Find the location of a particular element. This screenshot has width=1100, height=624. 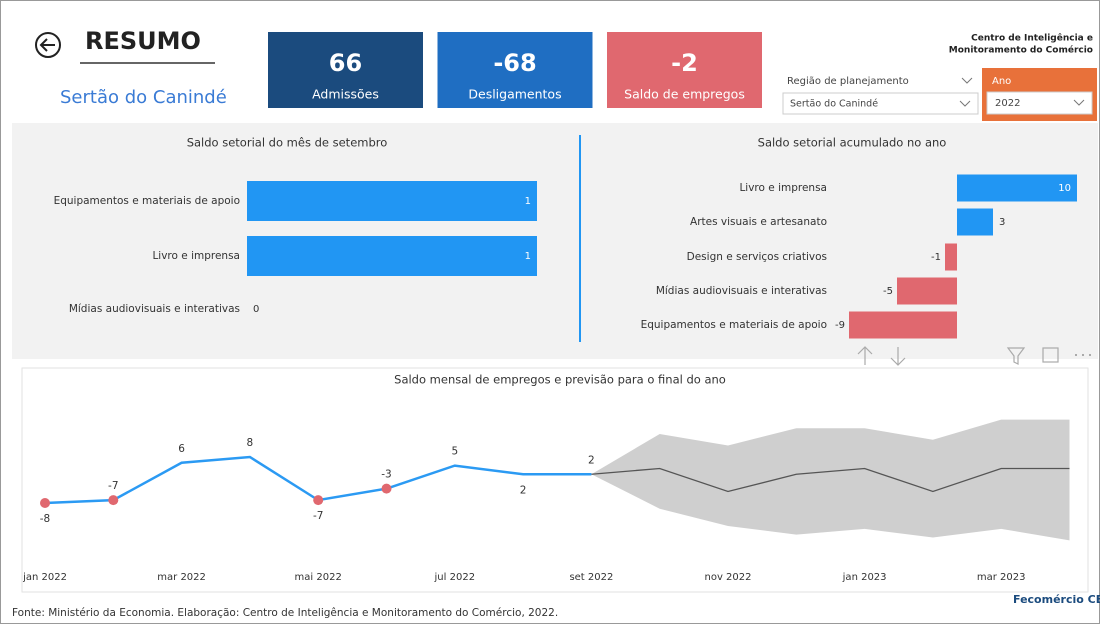

org-name: Monitoramento do Comércio is located at coordinates (1021, 50).